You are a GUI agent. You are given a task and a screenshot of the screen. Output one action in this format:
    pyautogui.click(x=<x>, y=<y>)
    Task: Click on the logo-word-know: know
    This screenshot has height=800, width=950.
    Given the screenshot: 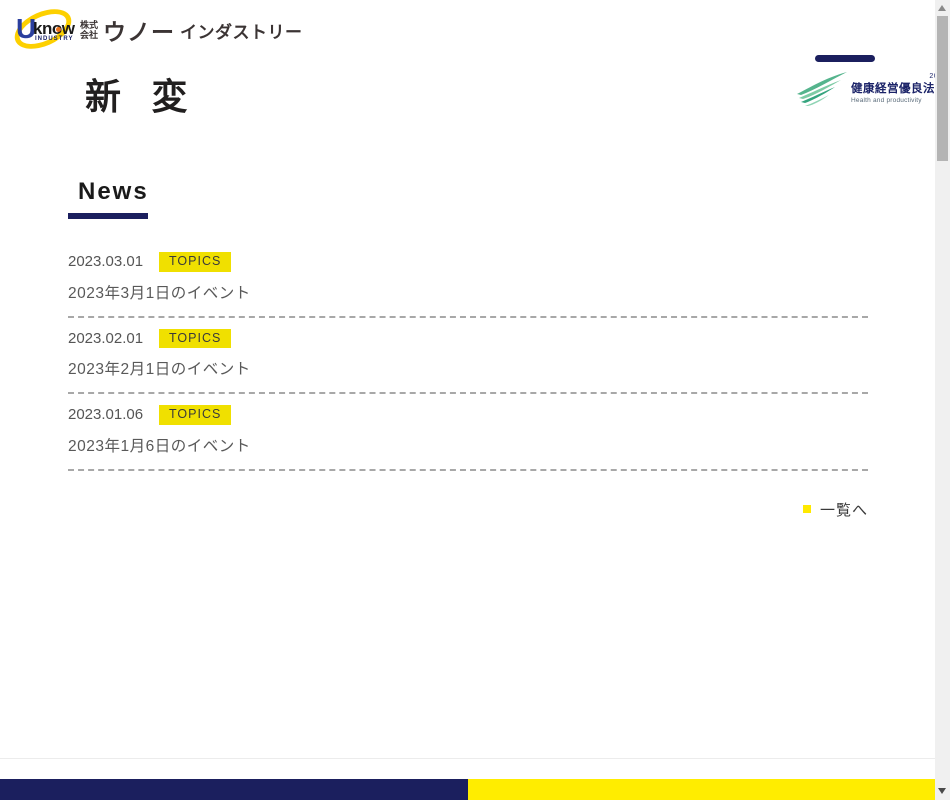 What is the action you would take?
    pyautogui.click(x=54, y=28)
    